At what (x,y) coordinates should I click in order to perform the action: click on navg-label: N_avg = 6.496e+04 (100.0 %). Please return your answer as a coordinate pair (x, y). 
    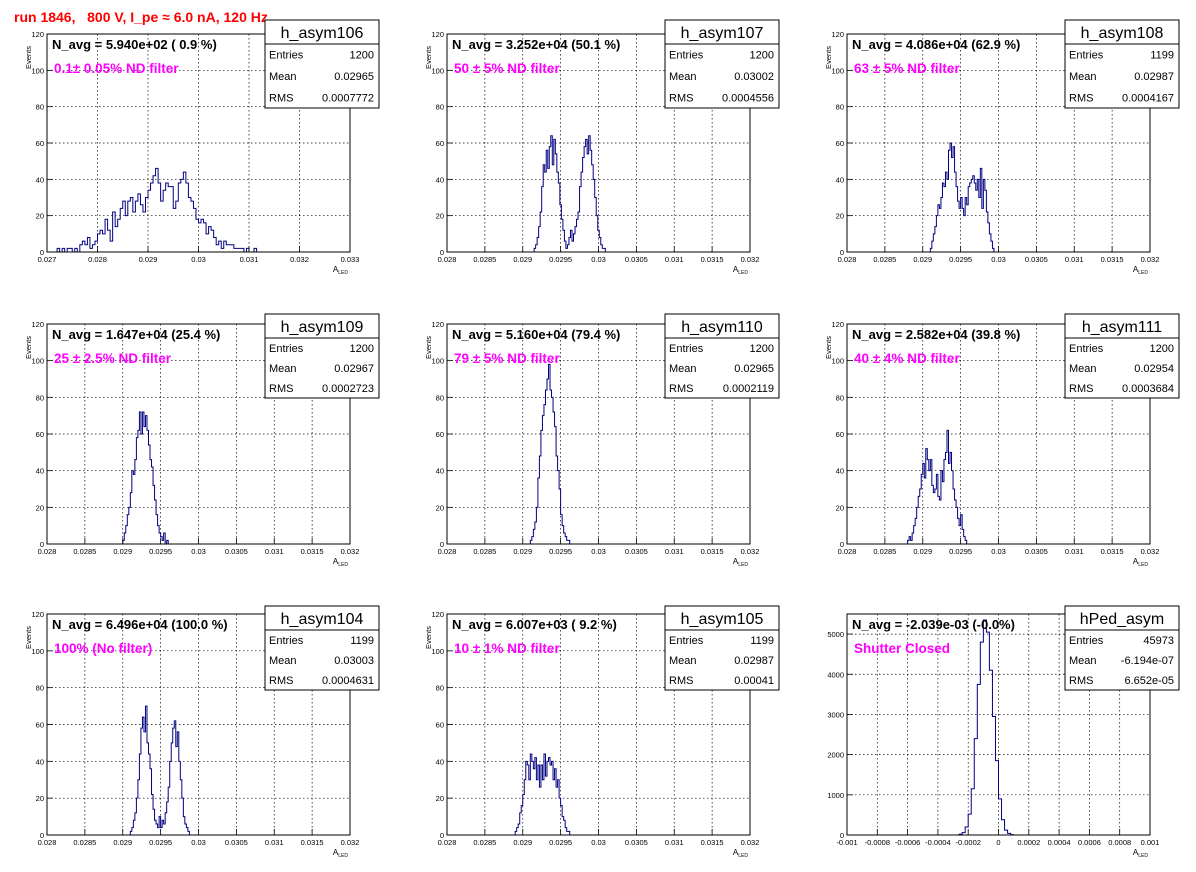
    Looking at the image, I should click on (140, 624).